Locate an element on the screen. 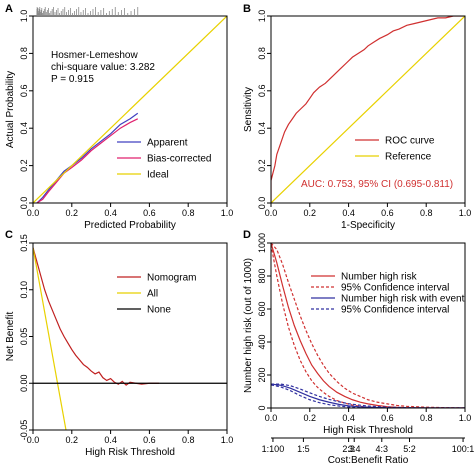  y-tick-label: 600 is located at coordinates (262, 308).